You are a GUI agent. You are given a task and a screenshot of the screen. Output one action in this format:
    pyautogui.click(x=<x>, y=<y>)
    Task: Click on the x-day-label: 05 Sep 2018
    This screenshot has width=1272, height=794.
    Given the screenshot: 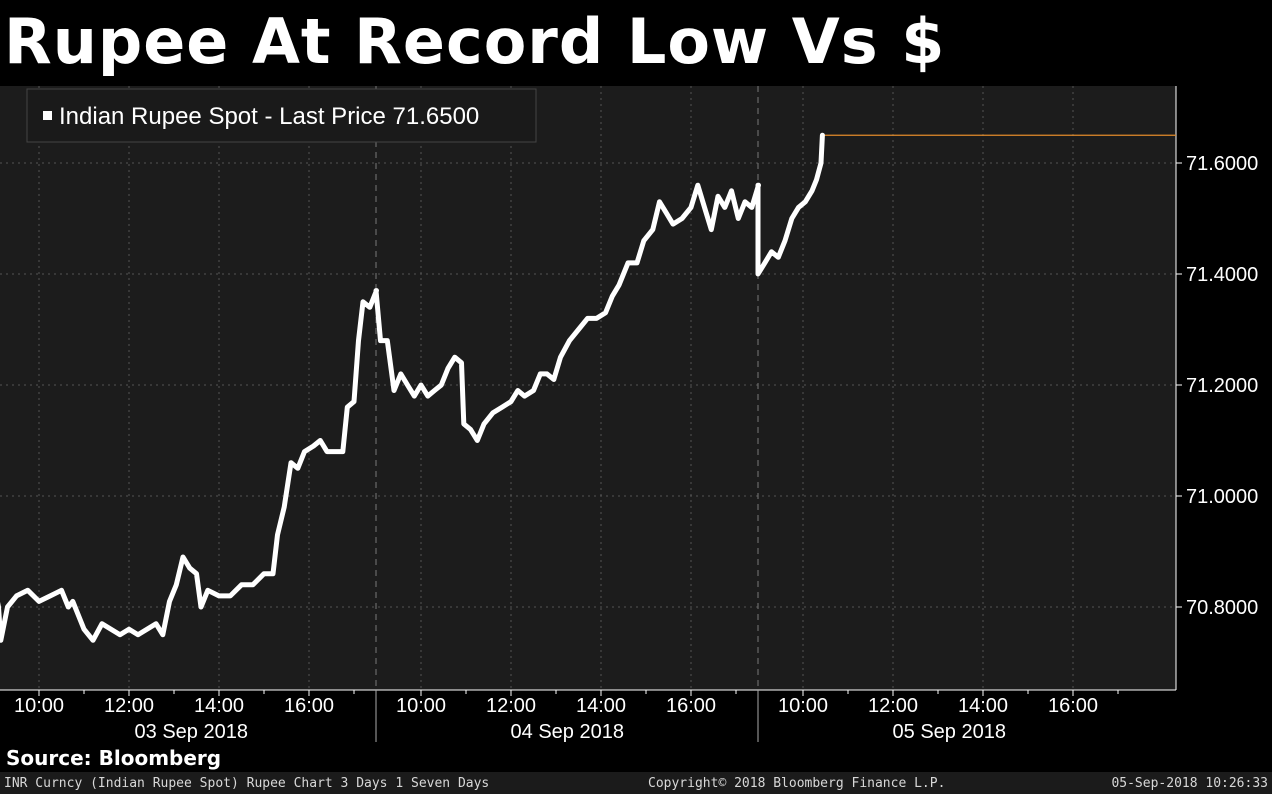 What is the action you would take?
    pyautogui.click(x=949, y=732)
    